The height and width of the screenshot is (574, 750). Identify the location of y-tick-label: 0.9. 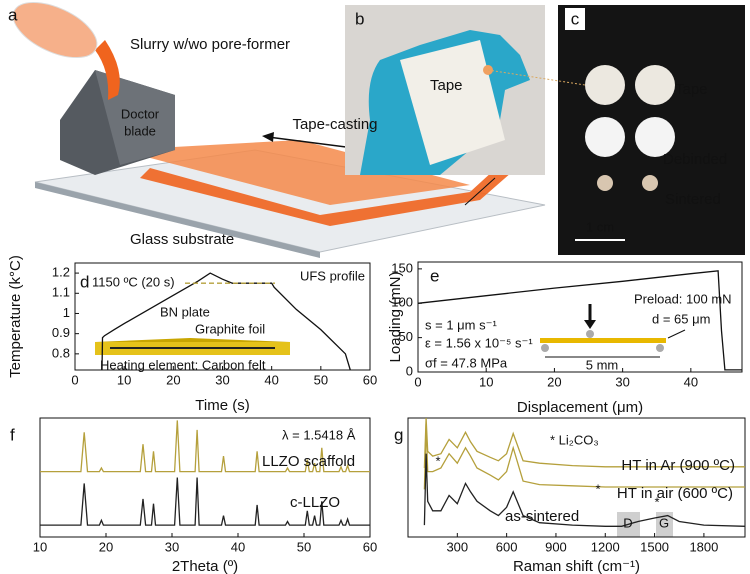
(61, 332).